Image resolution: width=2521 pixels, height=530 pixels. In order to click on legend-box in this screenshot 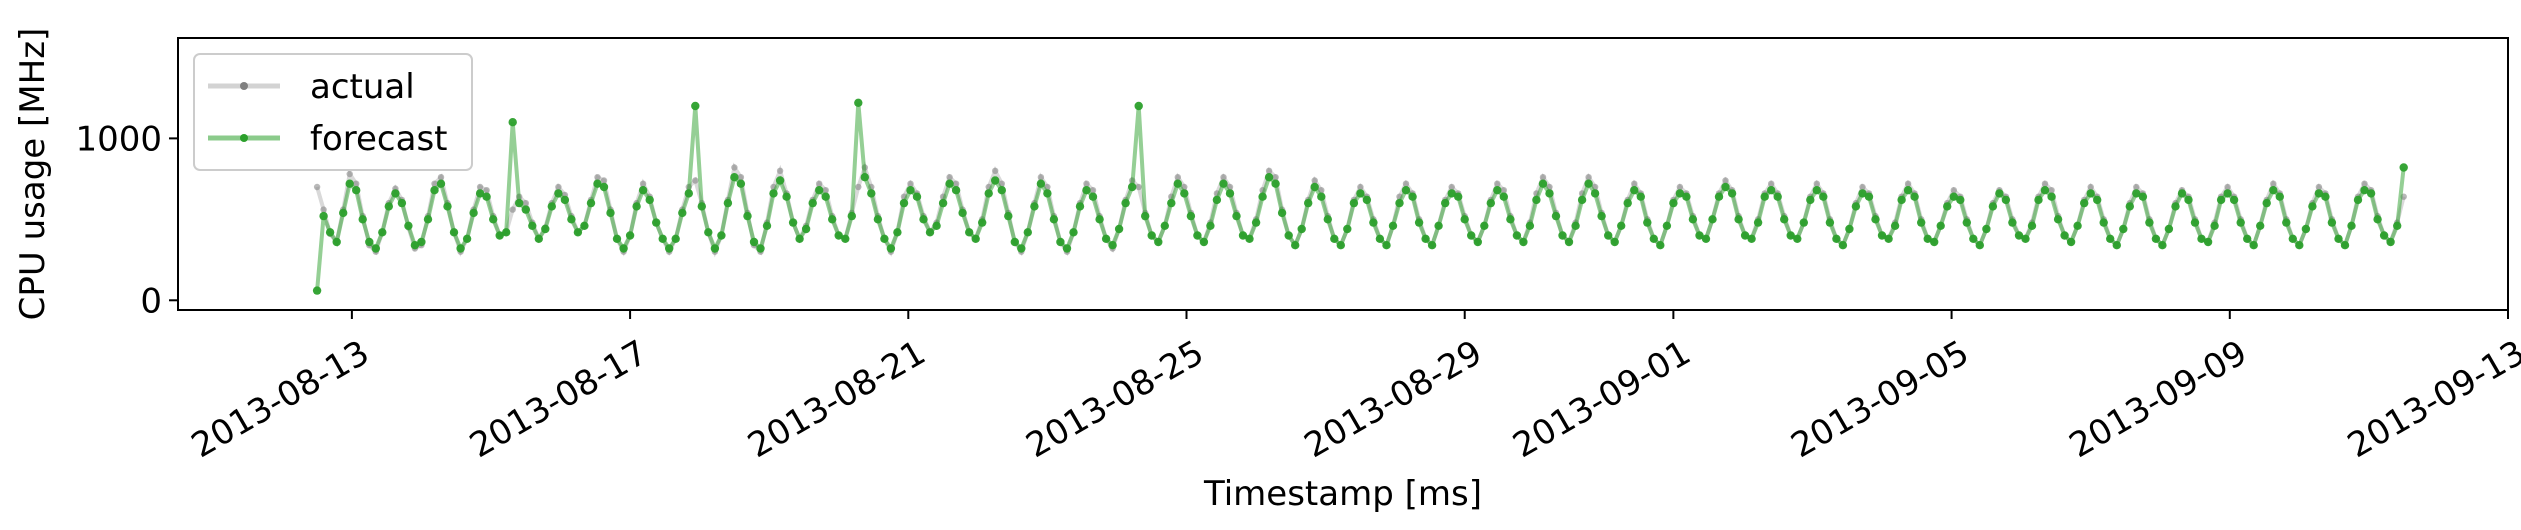, I will do `click(333, 112)`.